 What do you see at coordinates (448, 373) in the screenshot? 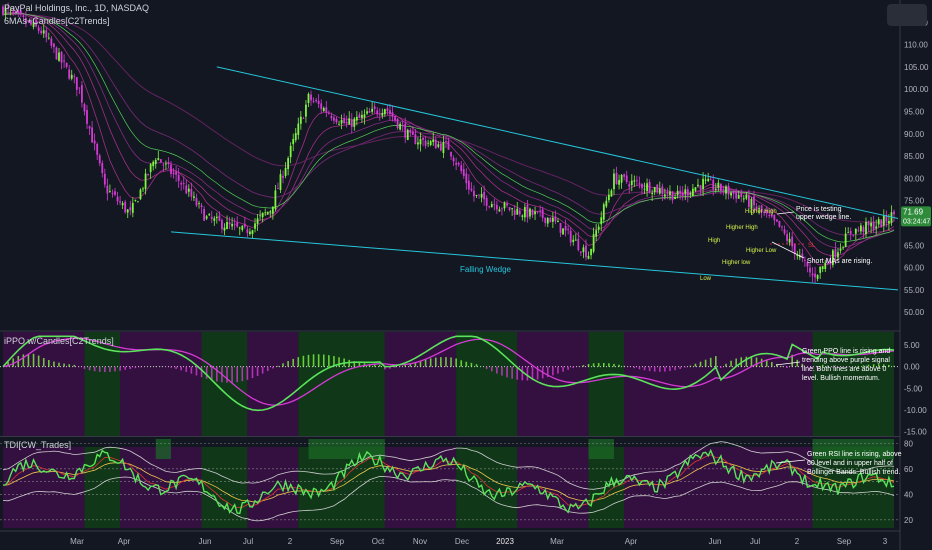
I see `ppo-line` at bounding box center [448, 373].